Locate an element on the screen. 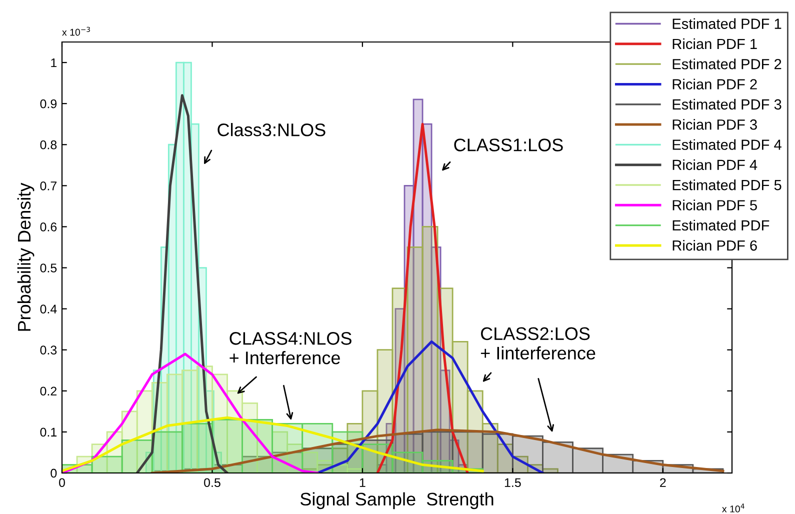  y-tick-label: 0.1 is located at coordinates (48, 432).